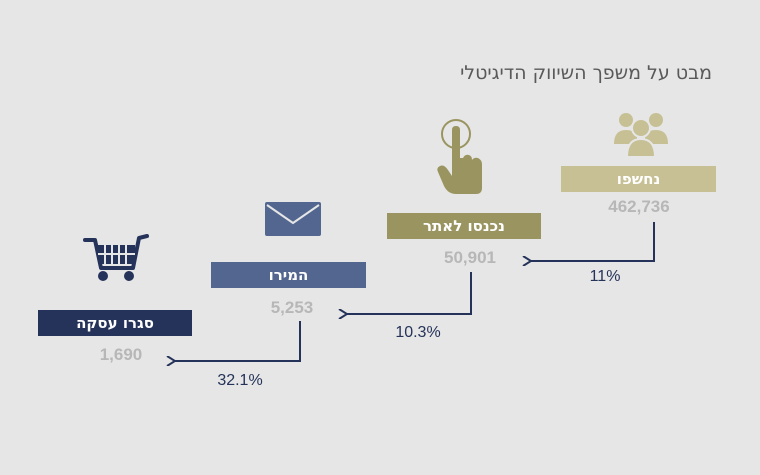 Image resolution: width=760 pixels, height=475 pixels. Describe the element at coordinates (292, 307) in the screenshot. I see `stage-count-converted: 5,253` at that location.